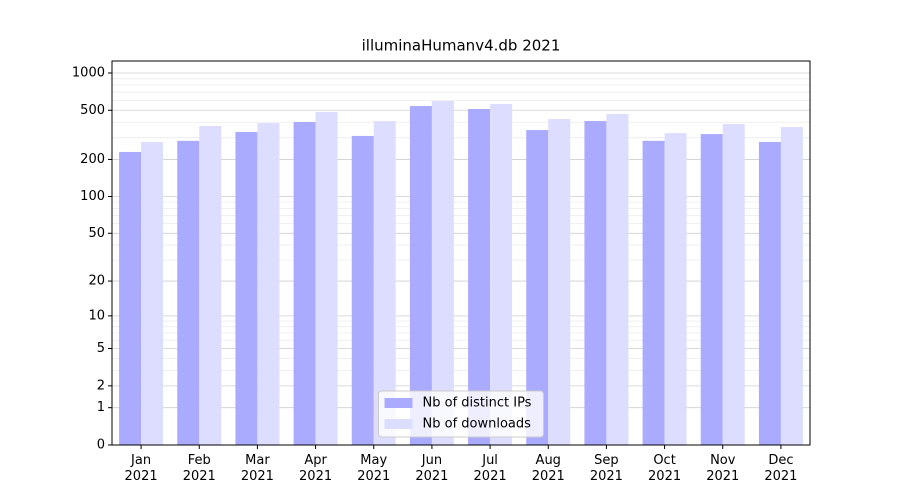 This screenshot has height=500, width=900. Describe the element at coordinates (92, 159) in the screenshot. I see `y-tick-label: 200` at that location.